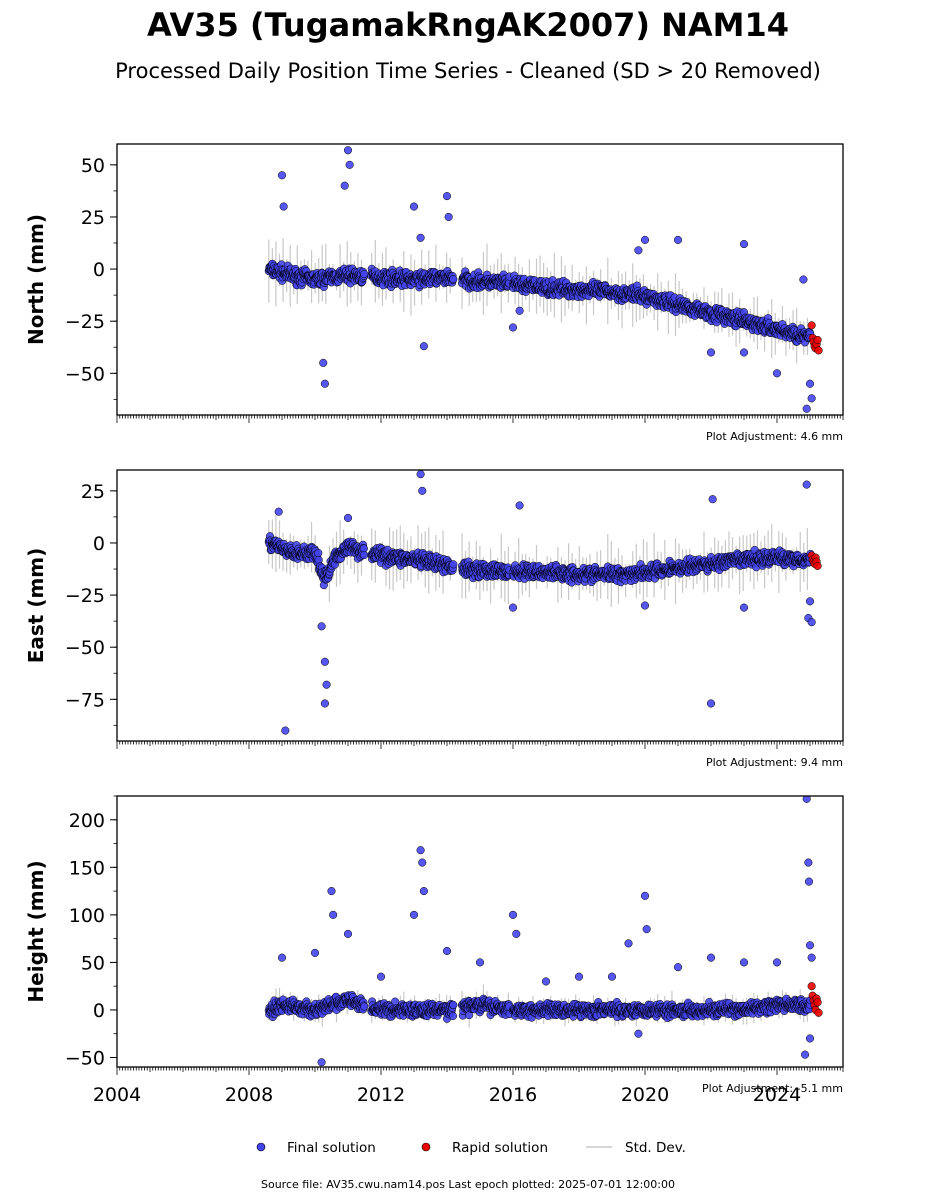 Image resolution: width=937 pixels, height=1204 pixels. What do you see at coordinates (468, 25) in the screenshot?
I see `figure-title: AV35 (TugamakRngAK2007) NAM14` at bounding box center [468, 25].